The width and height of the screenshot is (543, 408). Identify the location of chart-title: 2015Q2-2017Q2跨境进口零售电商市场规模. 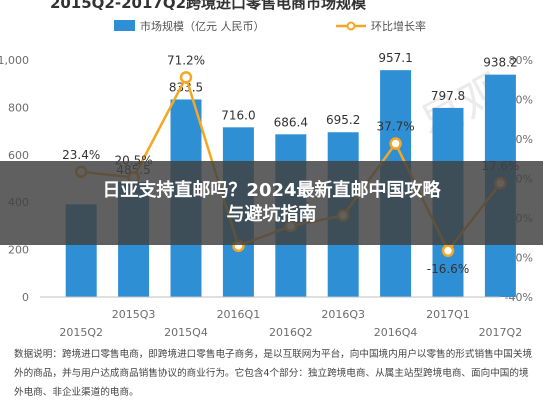
(208, 6).